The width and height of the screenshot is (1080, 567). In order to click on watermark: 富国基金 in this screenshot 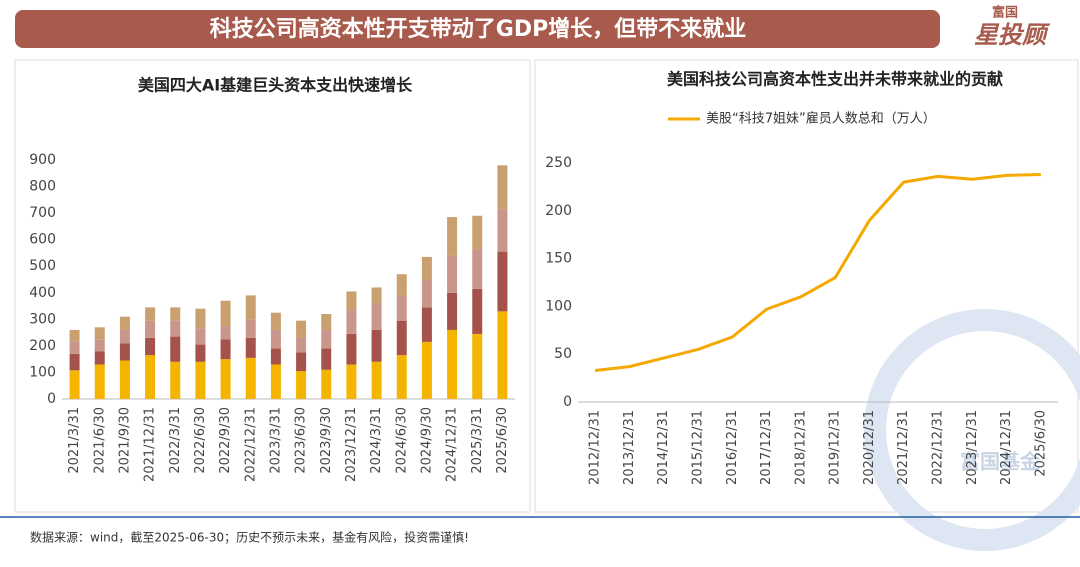, I will do `click(1000, 462)`.